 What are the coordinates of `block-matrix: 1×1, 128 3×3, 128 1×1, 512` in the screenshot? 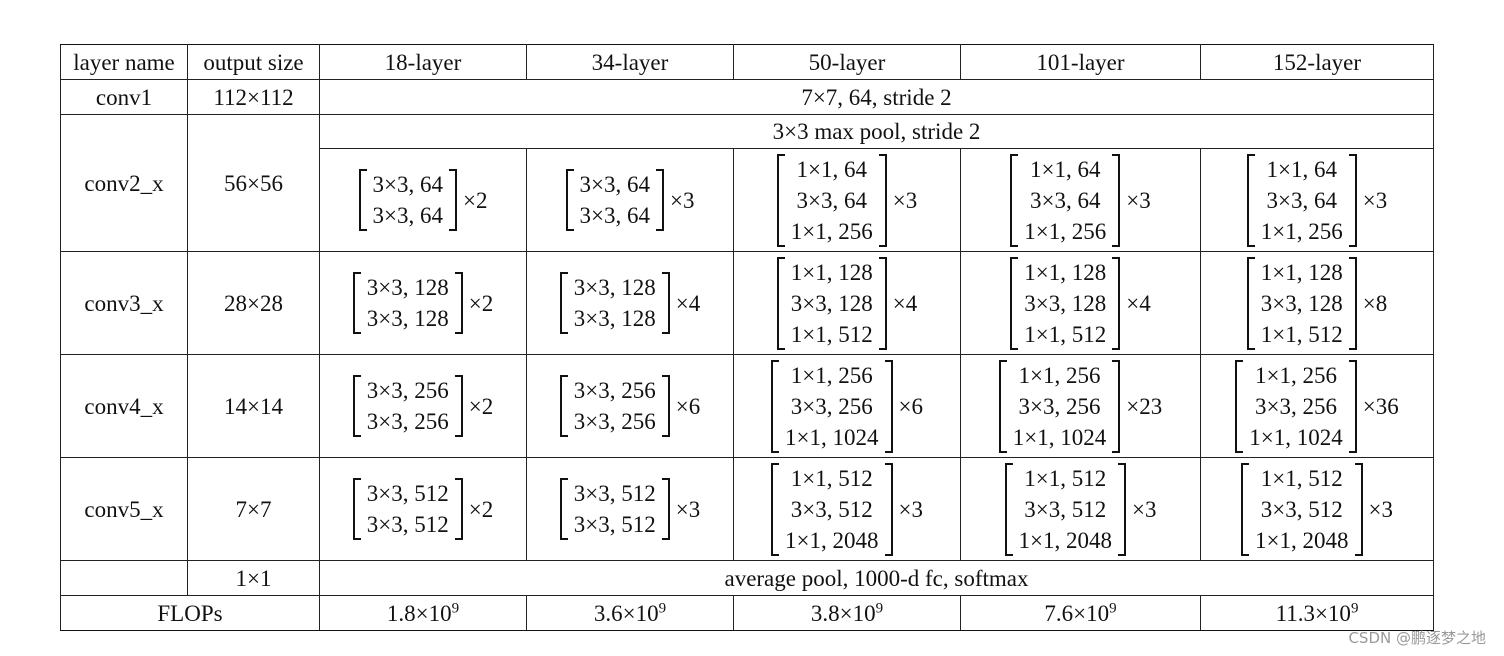 It's located at (831, 303).